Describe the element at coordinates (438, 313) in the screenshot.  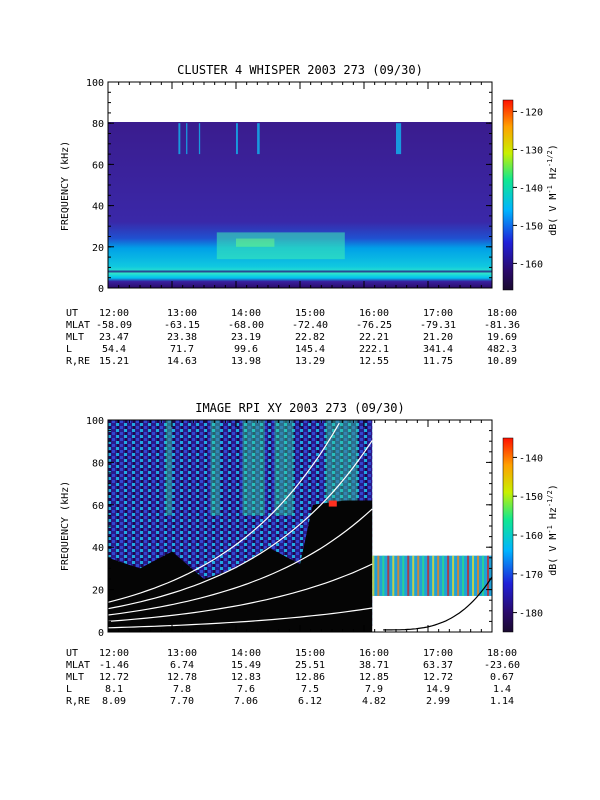
I see `top-ephemeris-value: 17:00` at that location.